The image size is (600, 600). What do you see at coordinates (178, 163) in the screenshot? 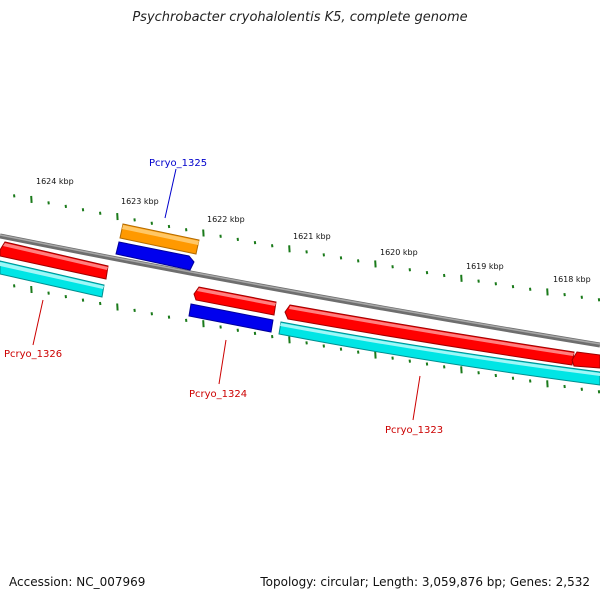
I see `gene-label-1325: Pcryo_1325` at bounding box center [178, 163].